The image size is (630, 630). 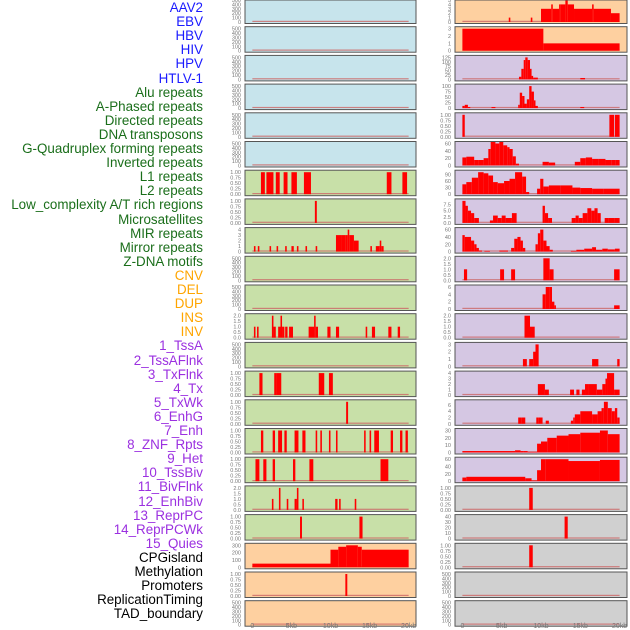 What do you see at coordinates (447, 212) in the screenshot?
I see `y-tick-label: 5.0` at bounding box center [447, 212].